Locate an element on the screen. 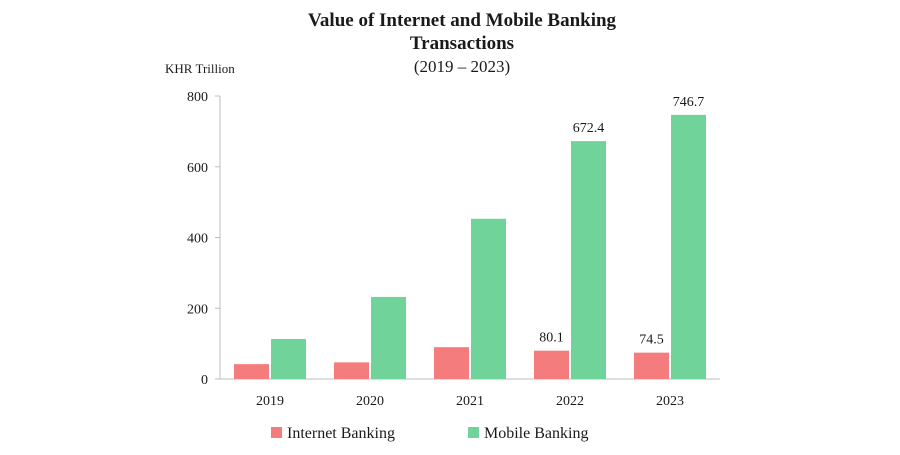 The height and width of the screenshot is (455, 900). bar-mobile-banking-2021 is located at coordinates (488, 298).